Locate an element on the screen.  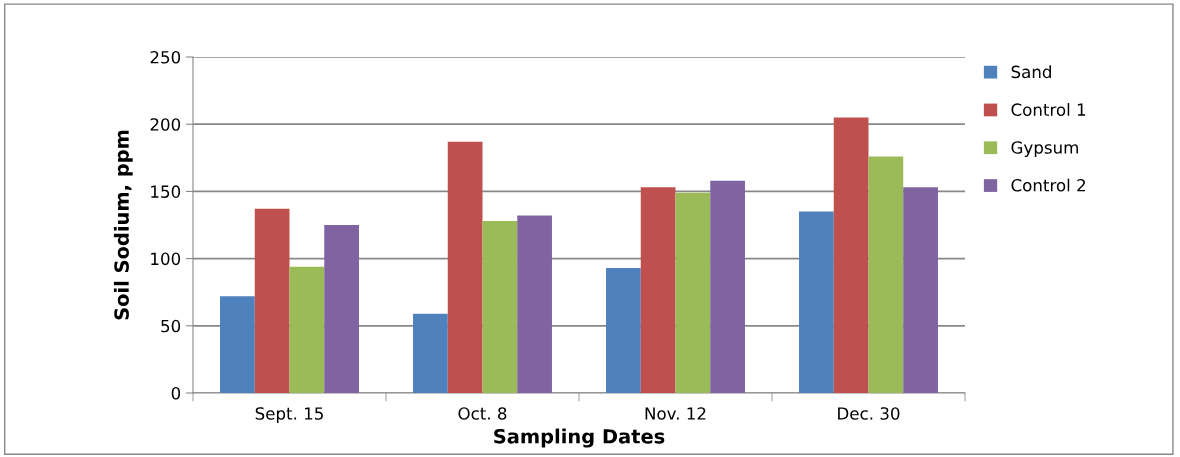
legend-label: Gypsum is located at coordinates (1044, 149).